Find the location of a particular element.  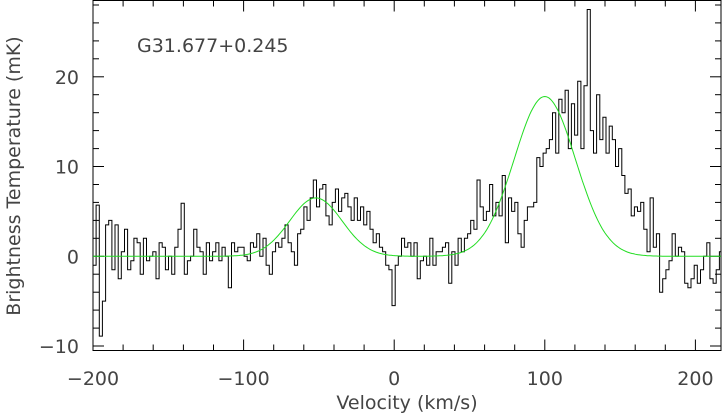

y-tick-label: 20 is located at coordinates (67, 78).